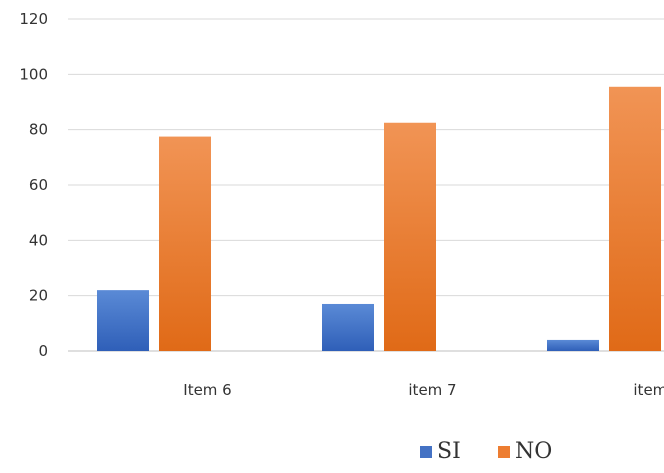  What do you see at coordinates (38, 185) in the screenshot?
I see `y-tick-label: 60` at bounding box center [38, 185].